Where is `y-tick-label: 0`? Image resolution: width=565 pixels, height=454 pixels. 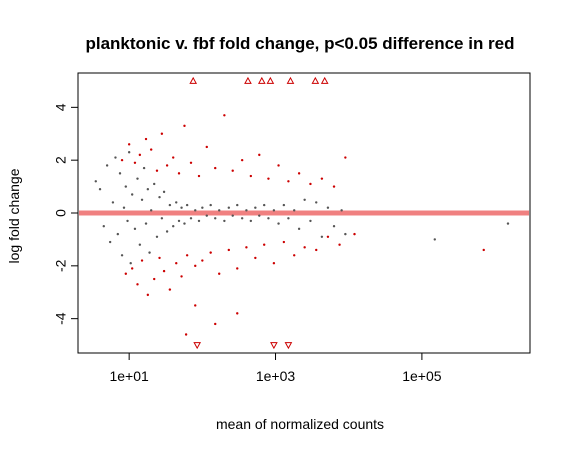
y-tick-label: 0 is located at coordinates (61, 213).